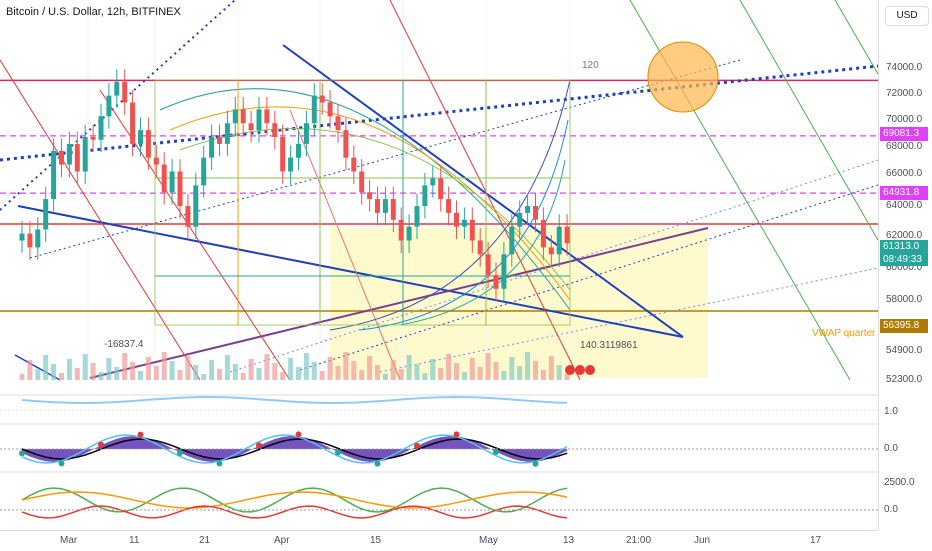 The height and width of the screenshot is (551, 932). What do you see at coordinates (439, 540) in the screenshot?
I see `time-axis` at bounding box center [439, 540].